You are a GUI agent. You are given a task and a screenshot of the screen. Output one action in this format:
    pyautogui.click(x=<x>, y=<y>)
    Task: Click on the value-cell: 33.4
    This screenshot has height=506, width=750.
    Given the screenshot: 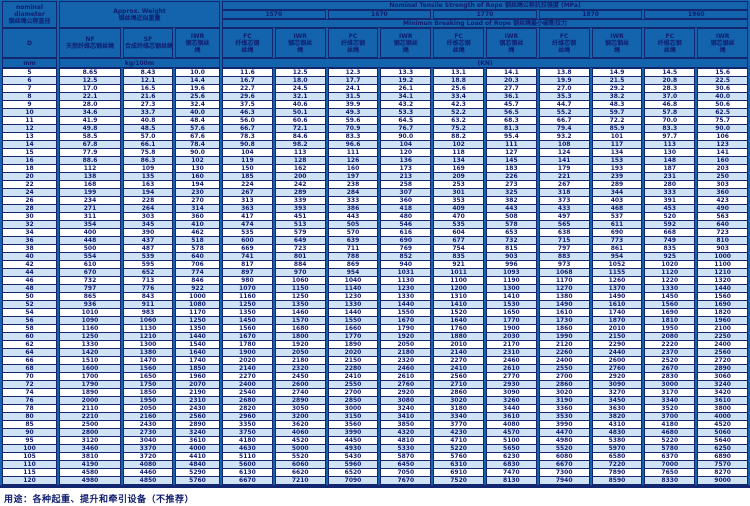 What is the action you would take?
    pyautogui.click(x=458, y=97)
    